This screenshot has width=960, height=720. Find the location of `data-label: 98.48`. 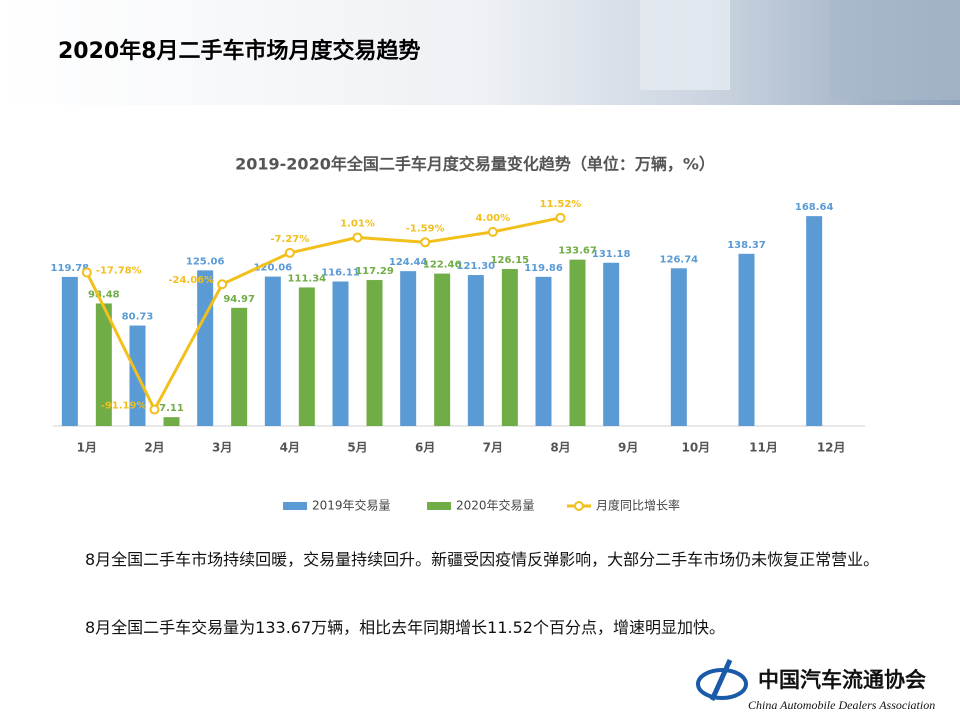

data-label: 98.48 is located at coordinates (104, 294).